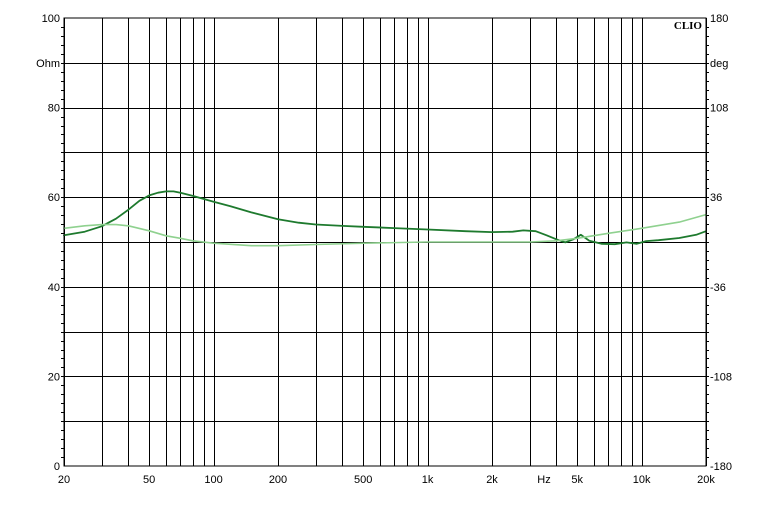 This screenshot has width=765, height=505. What do you see at coordinates (385, 230) in the screenshot?
I see `phase-curve` at bounding box center [385, 230].